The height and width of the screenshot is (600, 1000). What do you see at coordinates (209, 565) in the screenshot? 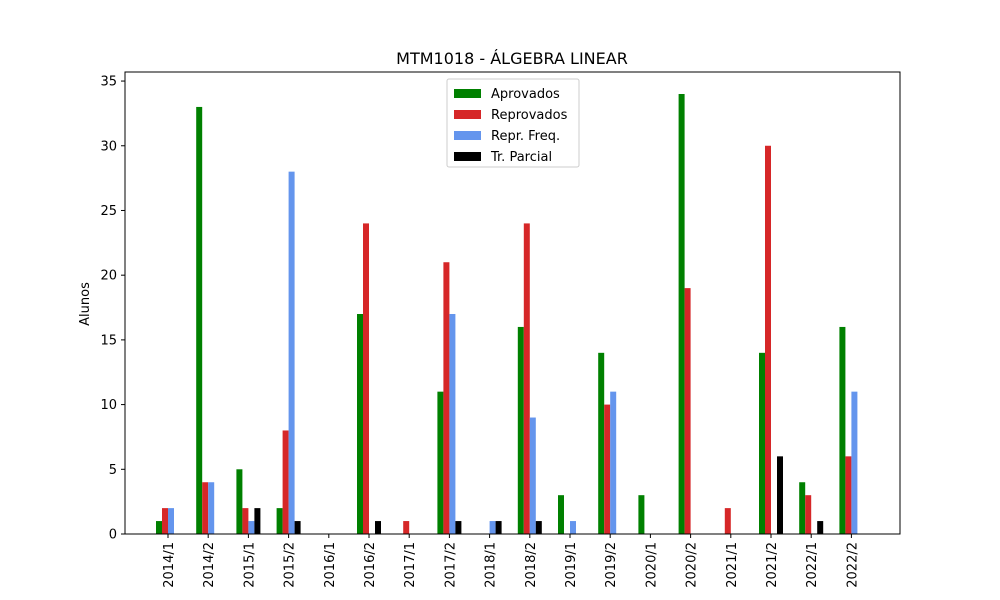
I see `x-tick-label: 2014/2` at bounding box center [209, 565].